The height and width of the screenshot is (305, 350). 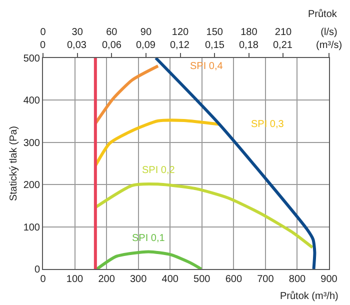 I want to click on text: 0,21, so click(x=283, y=45).